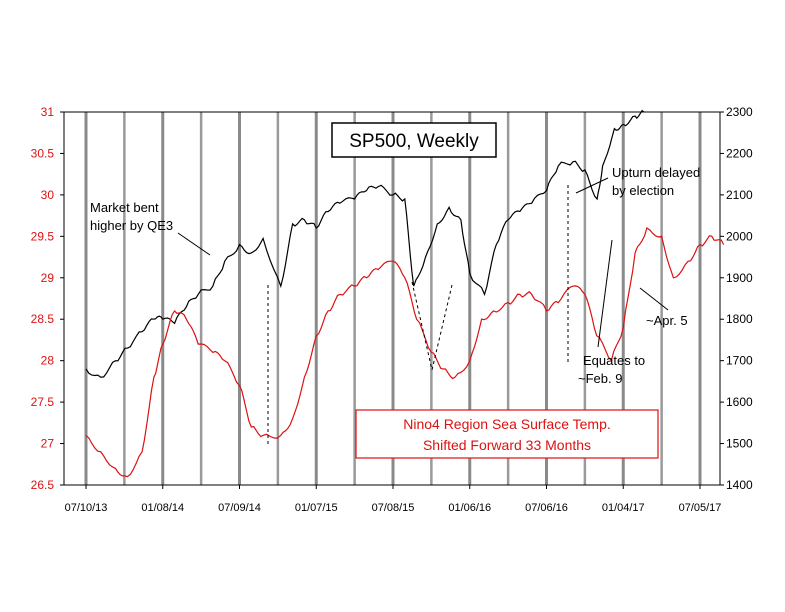 This screenshot has height=612, width=785. I want to click on nino-legend-1: Nino4 Region Sea Surface Temp., so click(507, 424).